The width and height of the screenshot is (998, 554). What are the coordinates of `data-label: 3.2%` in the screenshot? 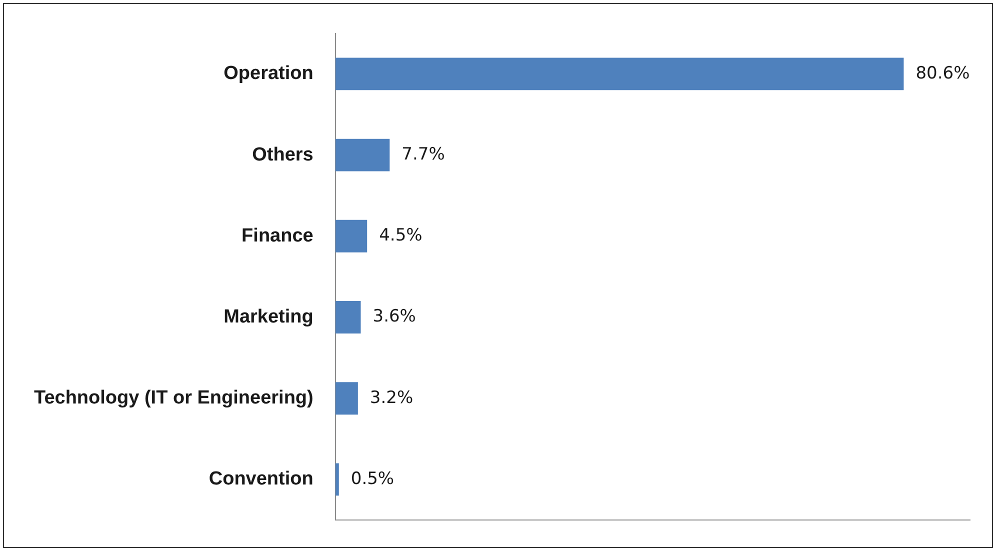 It's located at (392, 398).